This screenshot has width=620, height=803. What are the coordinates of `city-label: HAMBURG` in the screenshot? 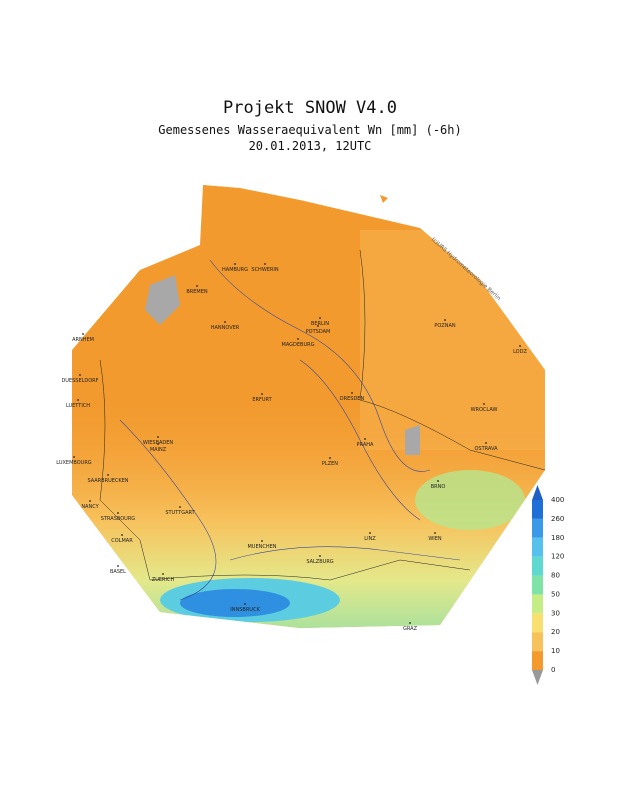 It's located at (235, 270).